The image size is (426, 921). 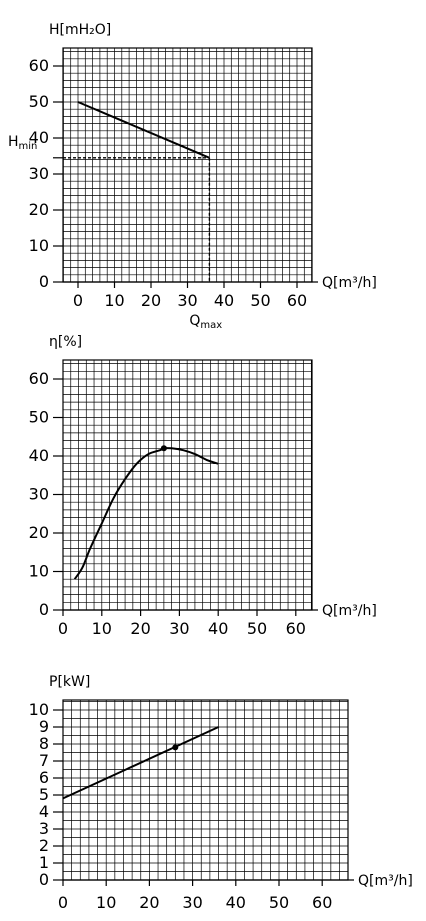 What do you see at coordinates (22, 143) in the screenshot?
I see `hmin-label: Hmin` at bounding box center [22, 143].